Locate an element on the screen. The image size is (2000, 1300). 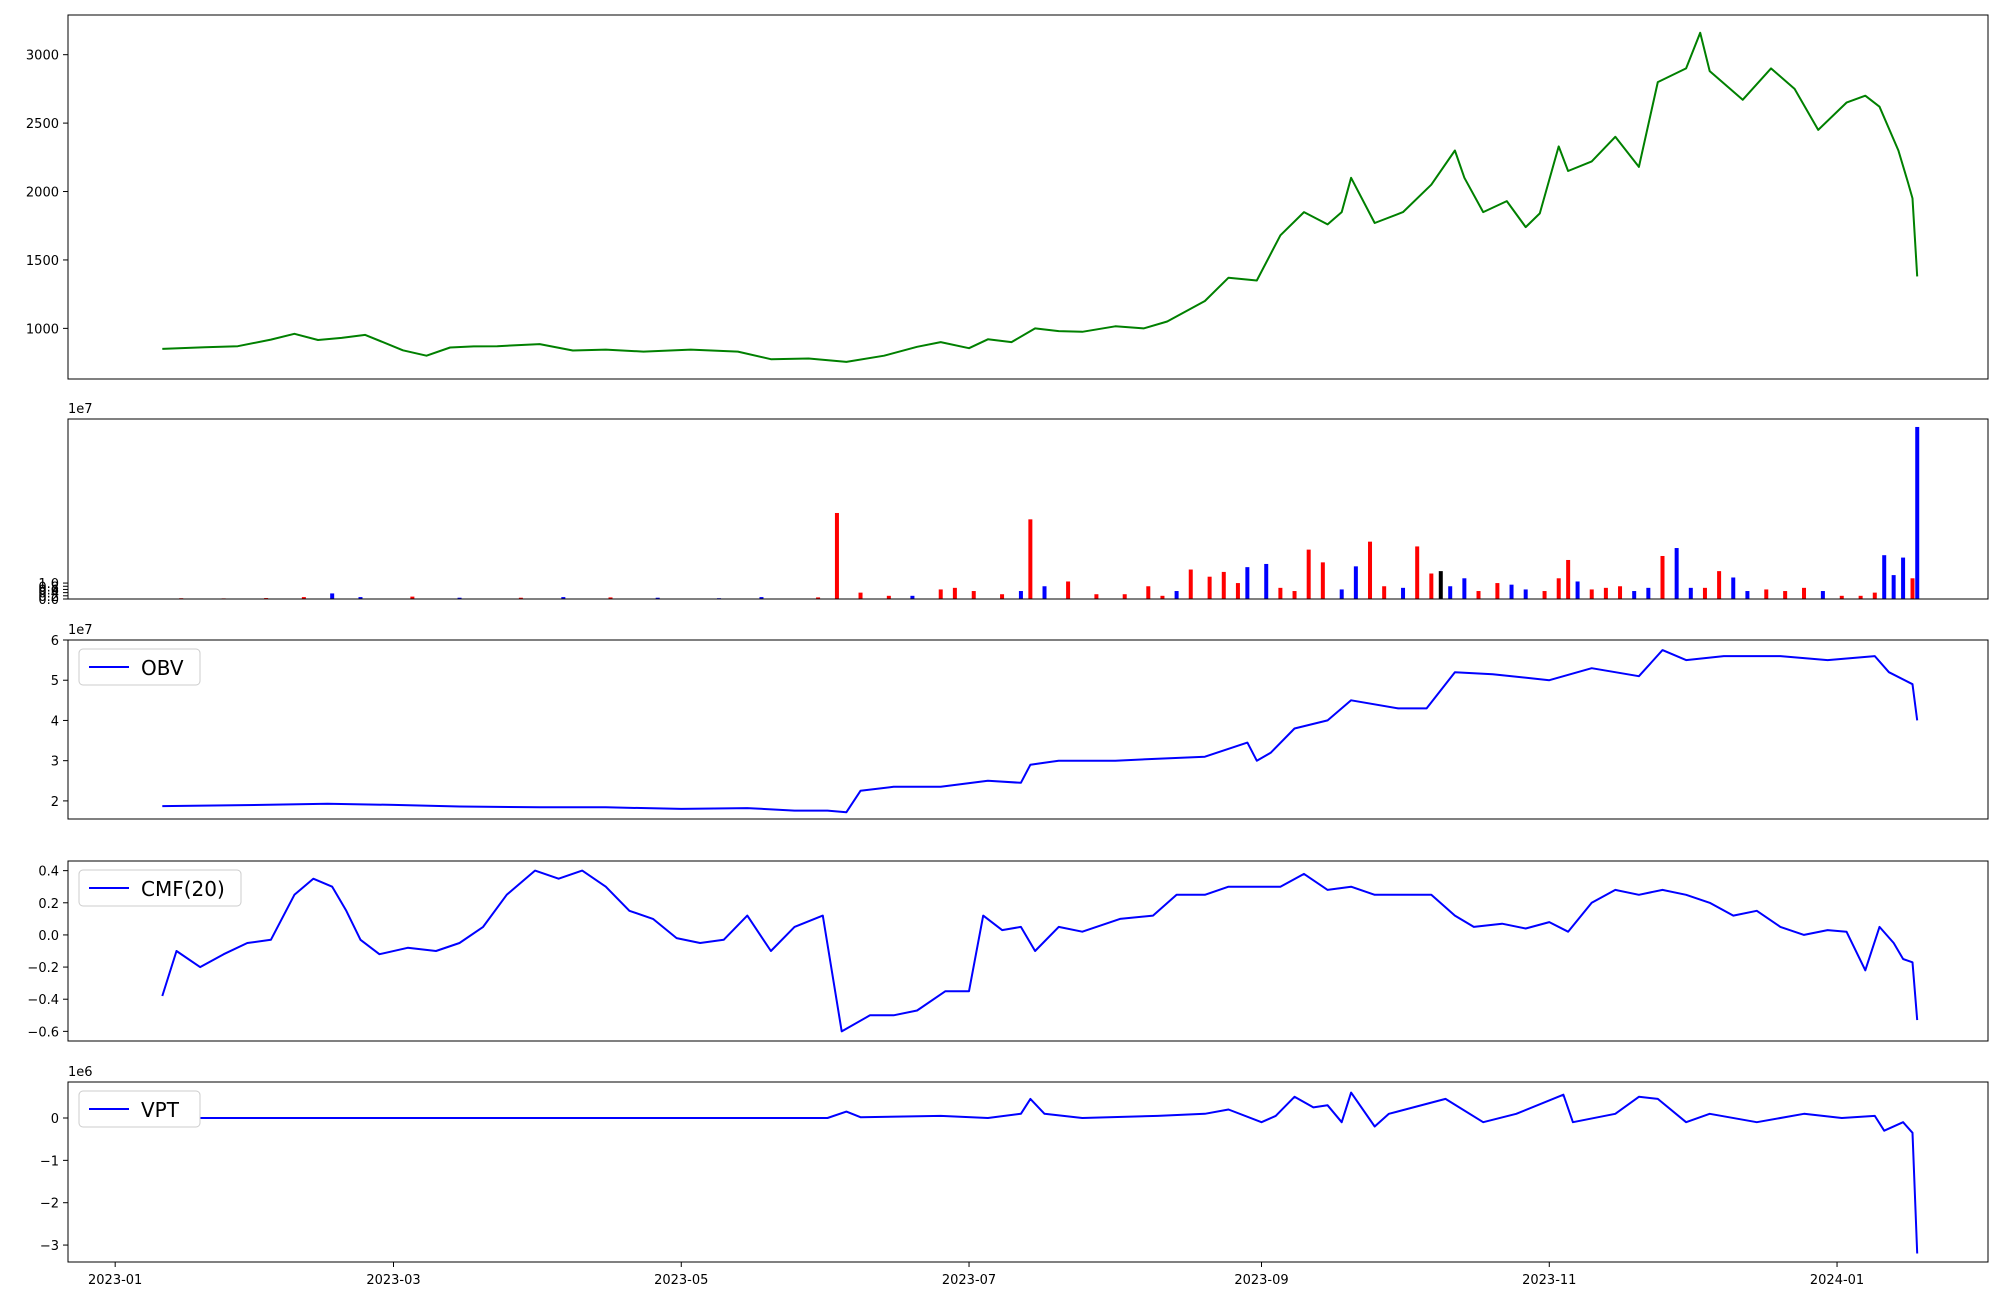
y-tick-label: 1500 is located at coordinates (42, 261).